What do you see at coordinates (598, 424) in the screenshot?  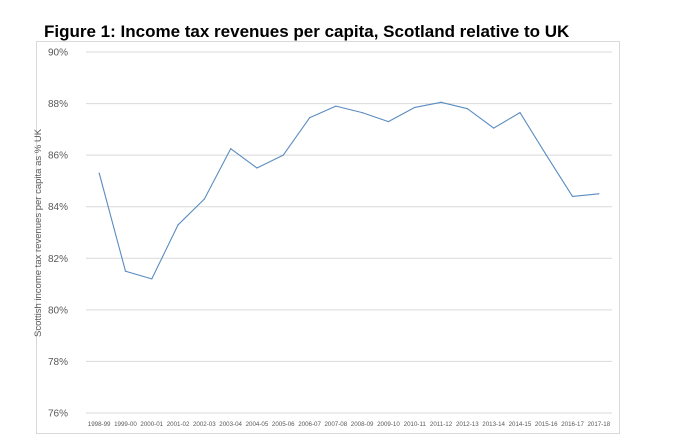 I see `x-tick-label: 2017-18` at bounding box center [598, 424].